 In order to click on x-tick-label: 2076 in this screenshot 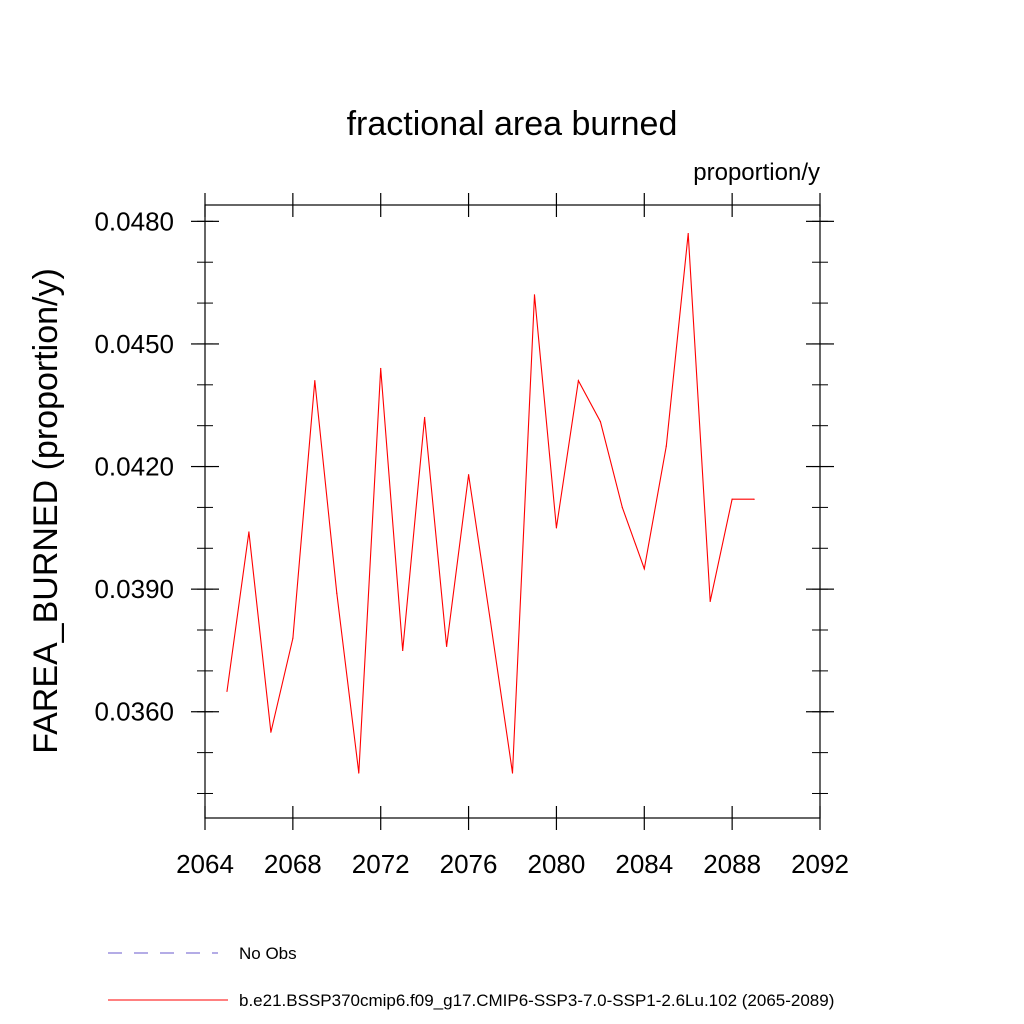, I will do `click(469, 864)`.